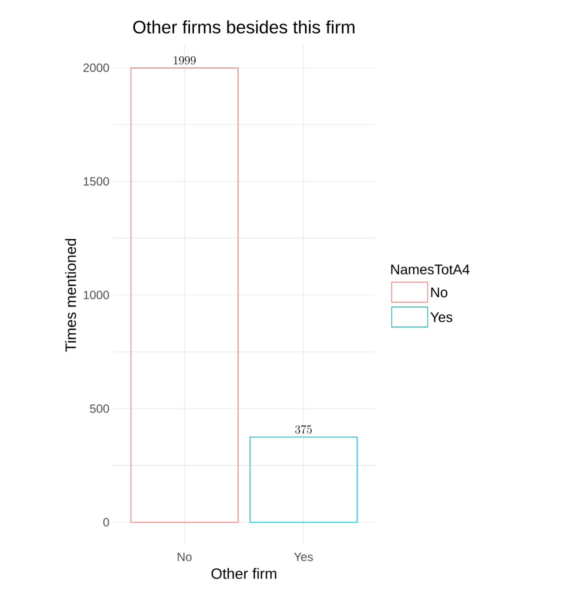 This screenshot has width=577, height=610. What do you see at coordinates (441, 317) in the screenshot?
I see `legend-label: Yes` at bounding box center [441, 317].